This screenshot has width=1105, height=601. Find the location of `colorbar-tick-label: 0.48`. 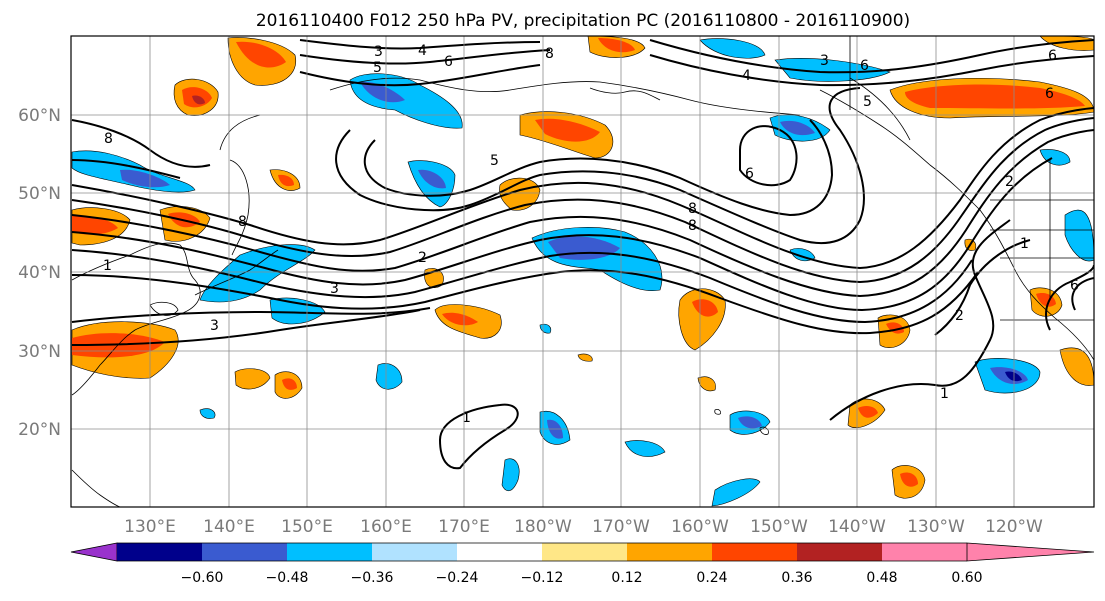

colorbar-tick-label: 0.48 is located at coordinates (881, 578).